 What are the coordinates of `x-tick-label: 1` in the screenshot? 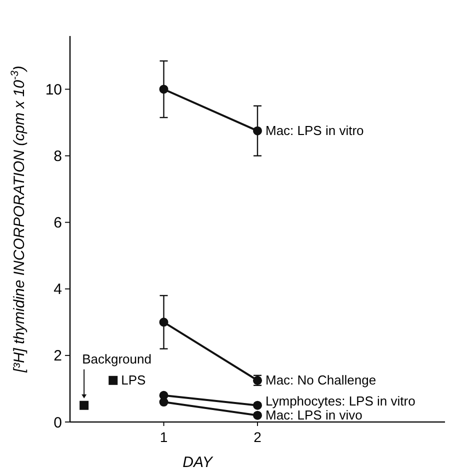 It's located at (164, 437).